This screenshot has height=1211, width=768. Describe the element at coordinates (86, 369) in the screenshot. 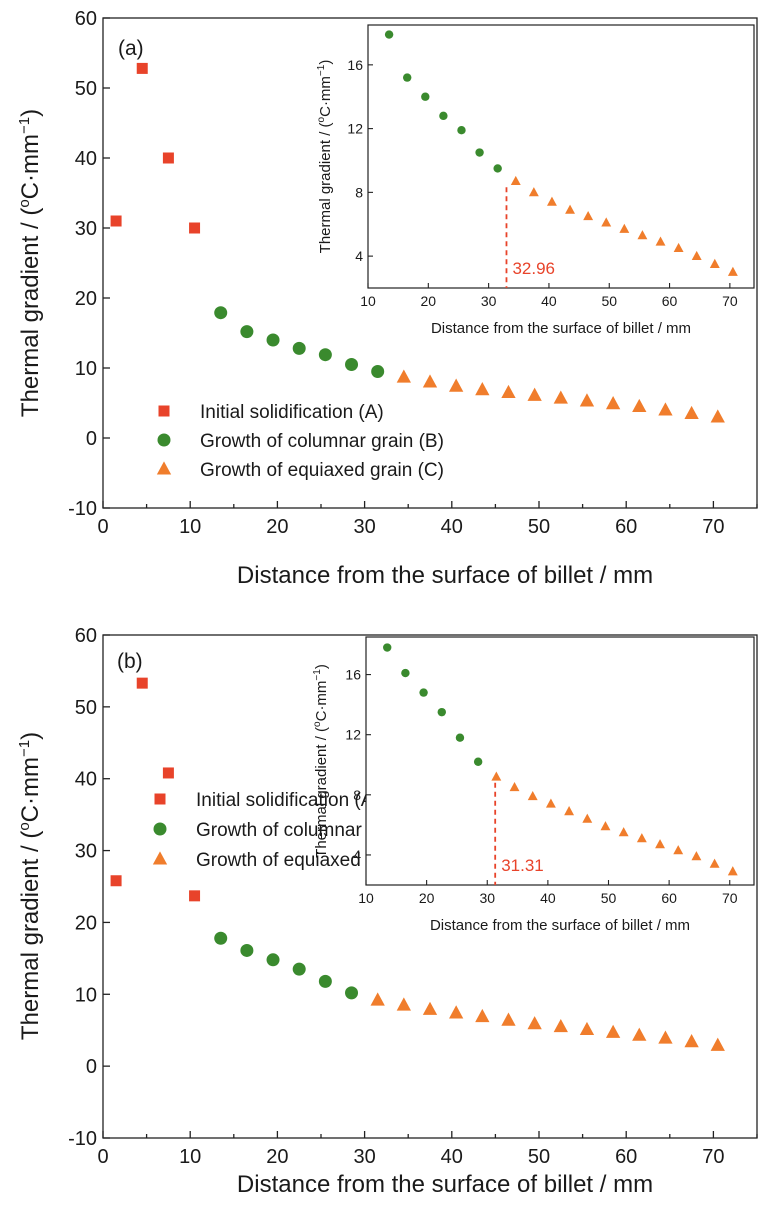

I see `y-tick-label: 10` at that location.